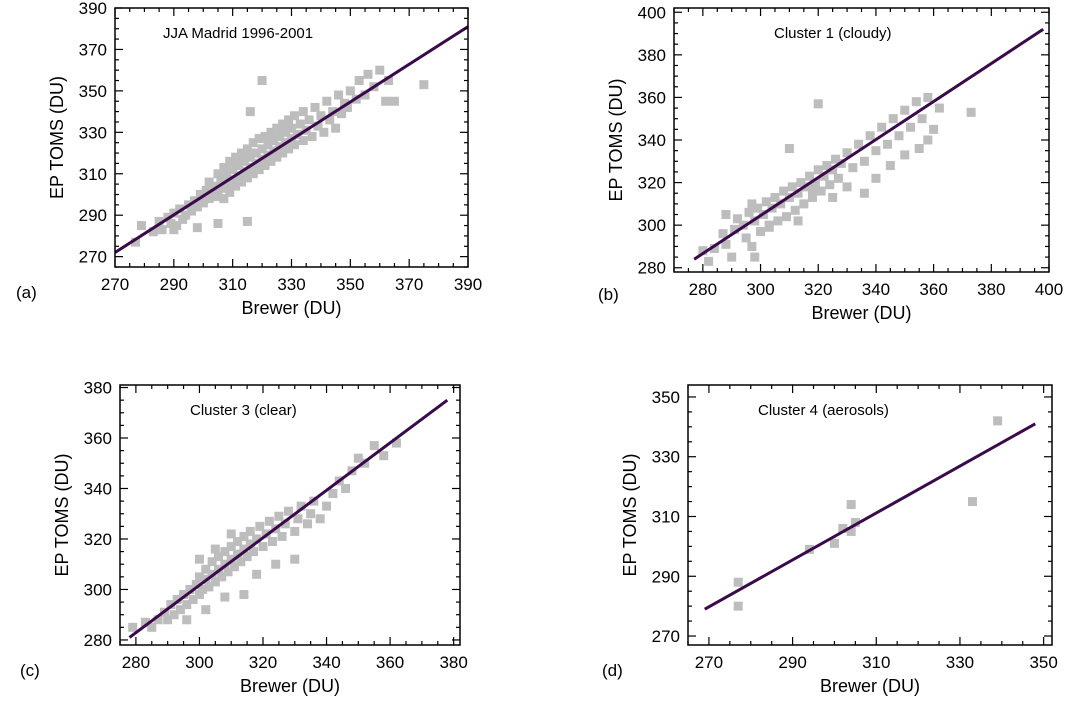 The width and height of the screenshot is (1071, 711). I want to click on y-tick-label: 340, so click(652, 140).